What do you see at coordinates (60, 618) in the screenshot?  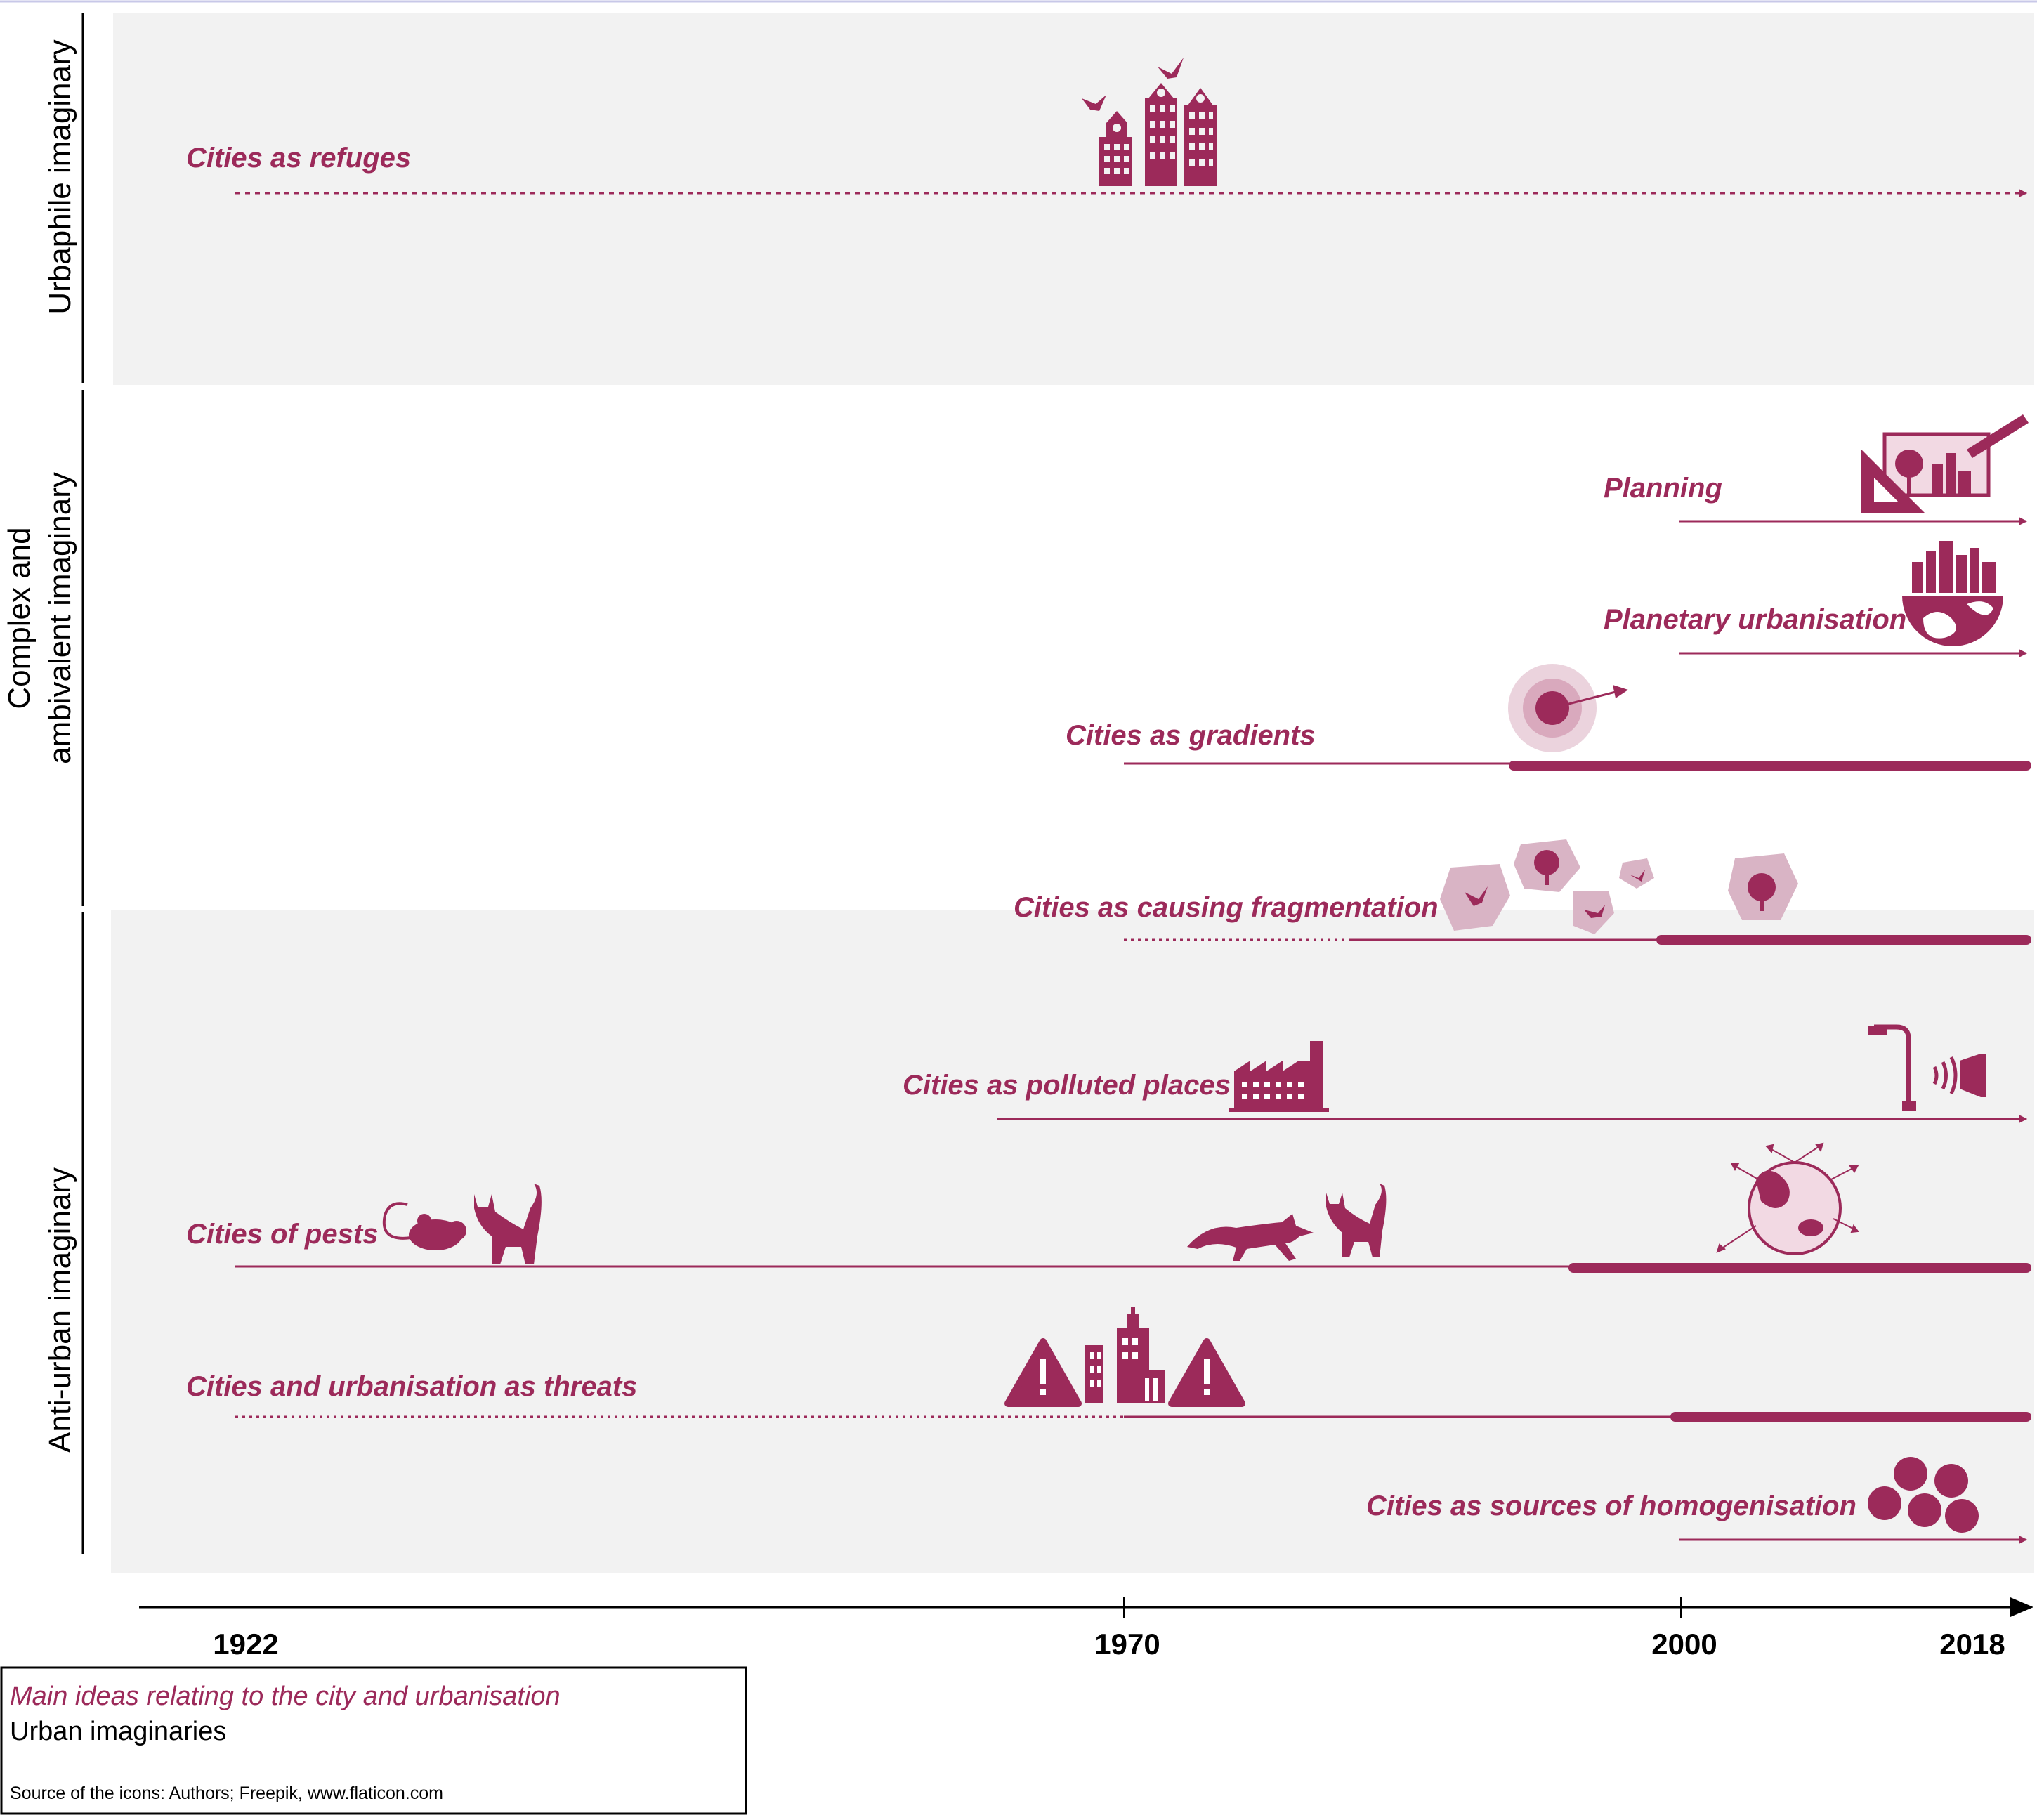 I see `complex-label-line2: ambivalent imaginary` at bounding box center [60, 618].